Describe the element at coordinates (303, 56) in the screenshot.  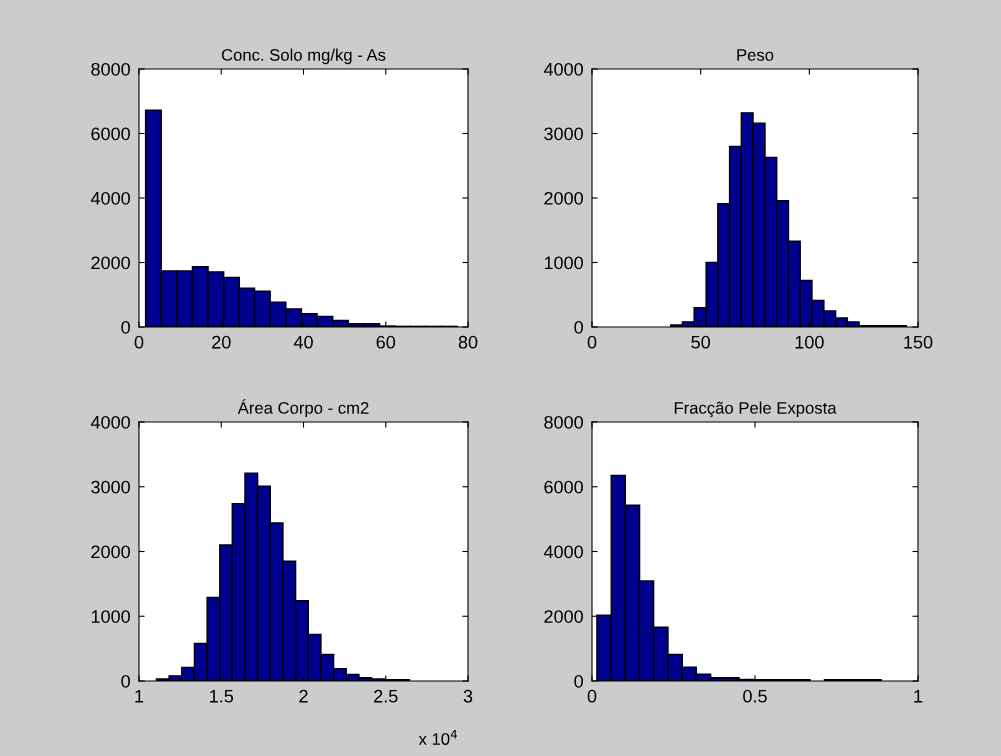
I see `chart-title: Conc. Solo mg/kg - As` at that location.